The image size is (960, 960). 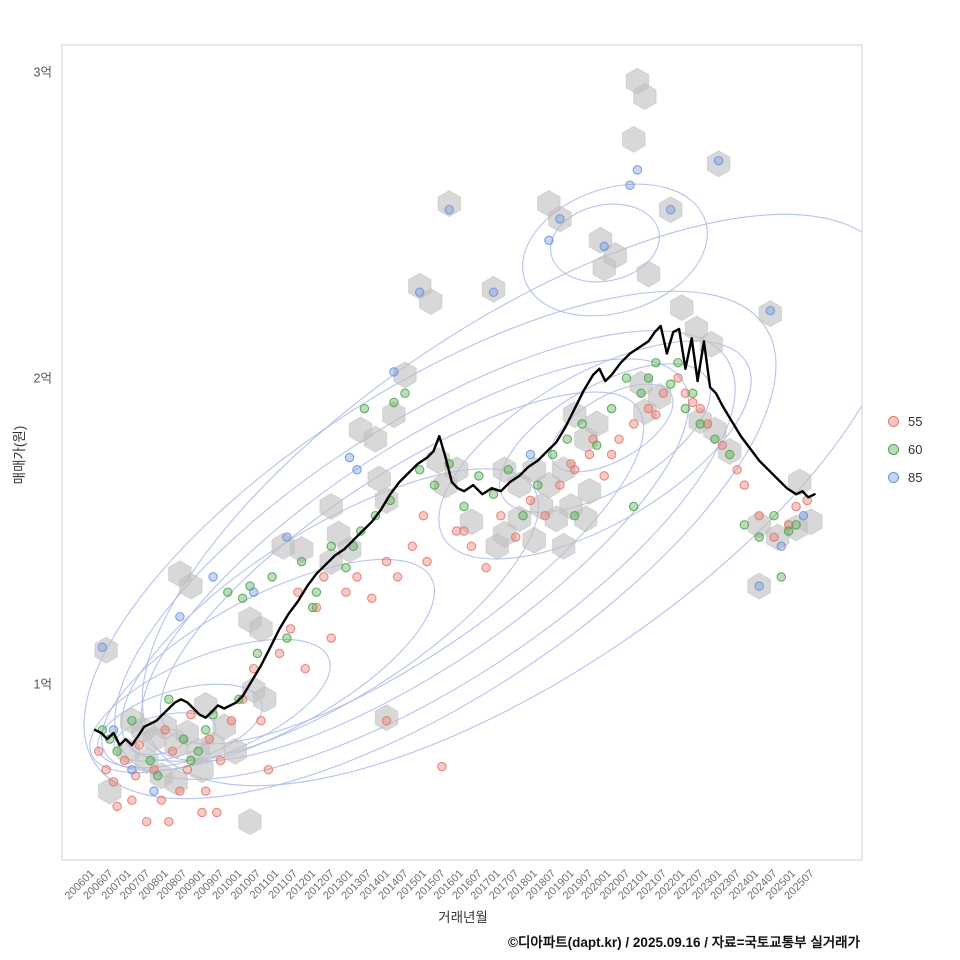 What do you see at coordinates (893, 421) in the screenshot?
I see `legend-marker-icon` at bounding box center [893, 421].